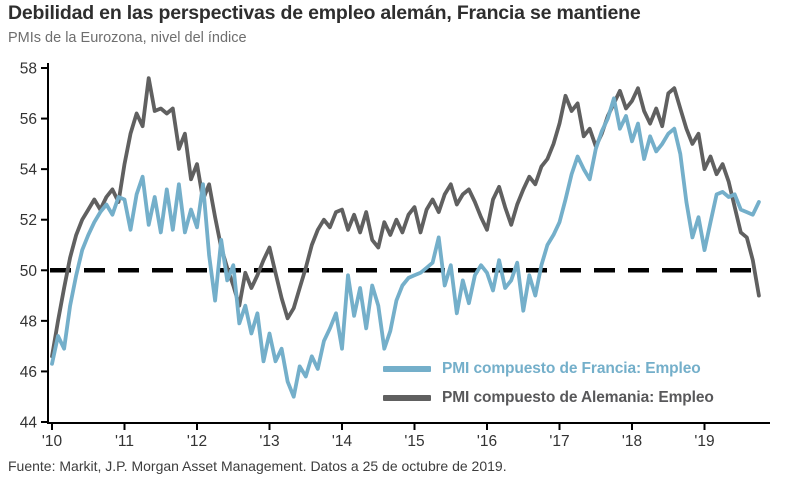 Image resolution: width=787 pixels, height=485 pixels. Describe the element at coordinates (197, 441) in the screenshot. I see `x-tick-label: '12` at that location.